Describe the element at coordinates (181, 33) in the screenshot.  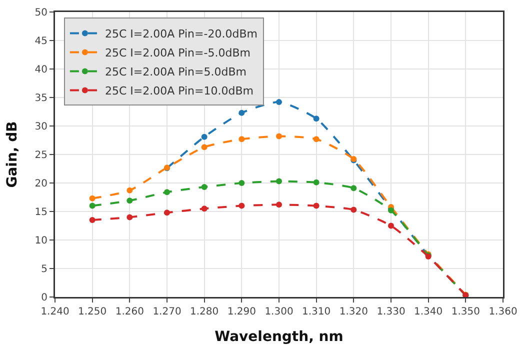
I see `legend-label: 25C I=2.00A Pin=-20.0dBm` at that location.